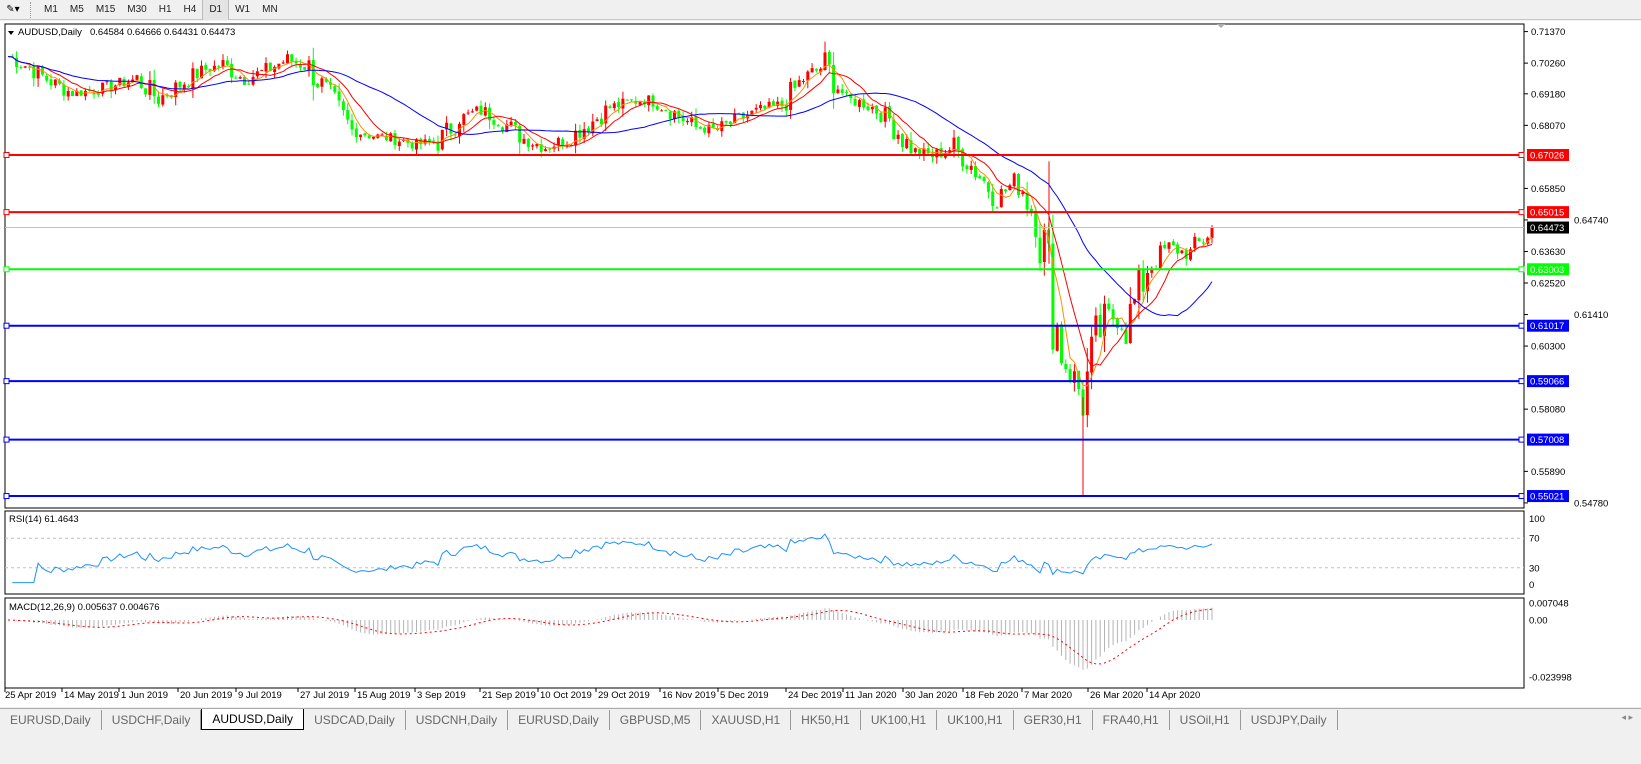 The width and height of the screenshot is (1641, 764). Describe the element at coordinates (656, 720) in the screenshot. I see `chart-tab: GBPUSD,M5` at that location.